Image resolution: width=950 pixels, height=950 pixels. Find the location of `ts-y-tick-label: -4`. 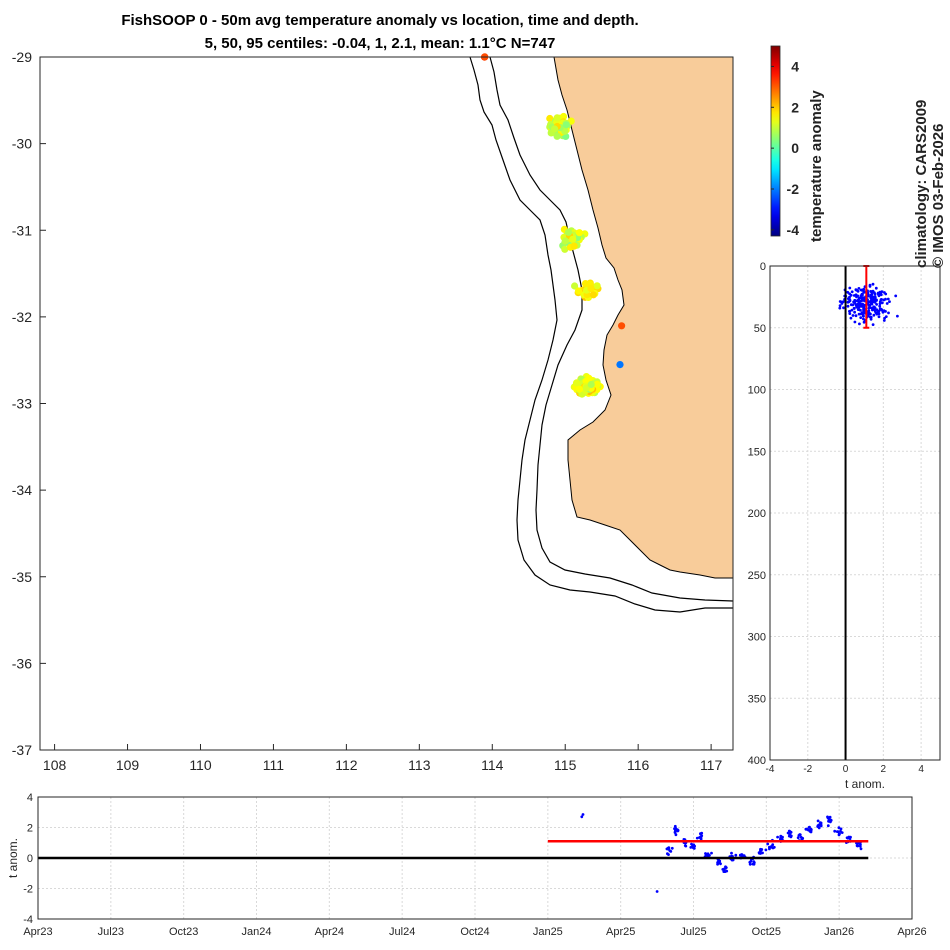

ts-y-tick-label: -4 is located at coordinates (28, 920).